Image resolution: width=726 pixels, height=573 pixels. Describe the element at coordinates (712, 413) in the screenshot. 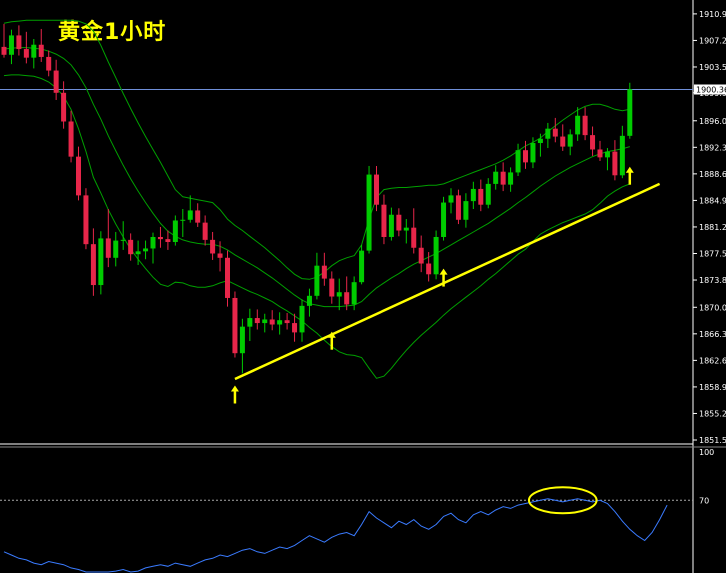

I see `y-tick-label: 1855.20` at that location.